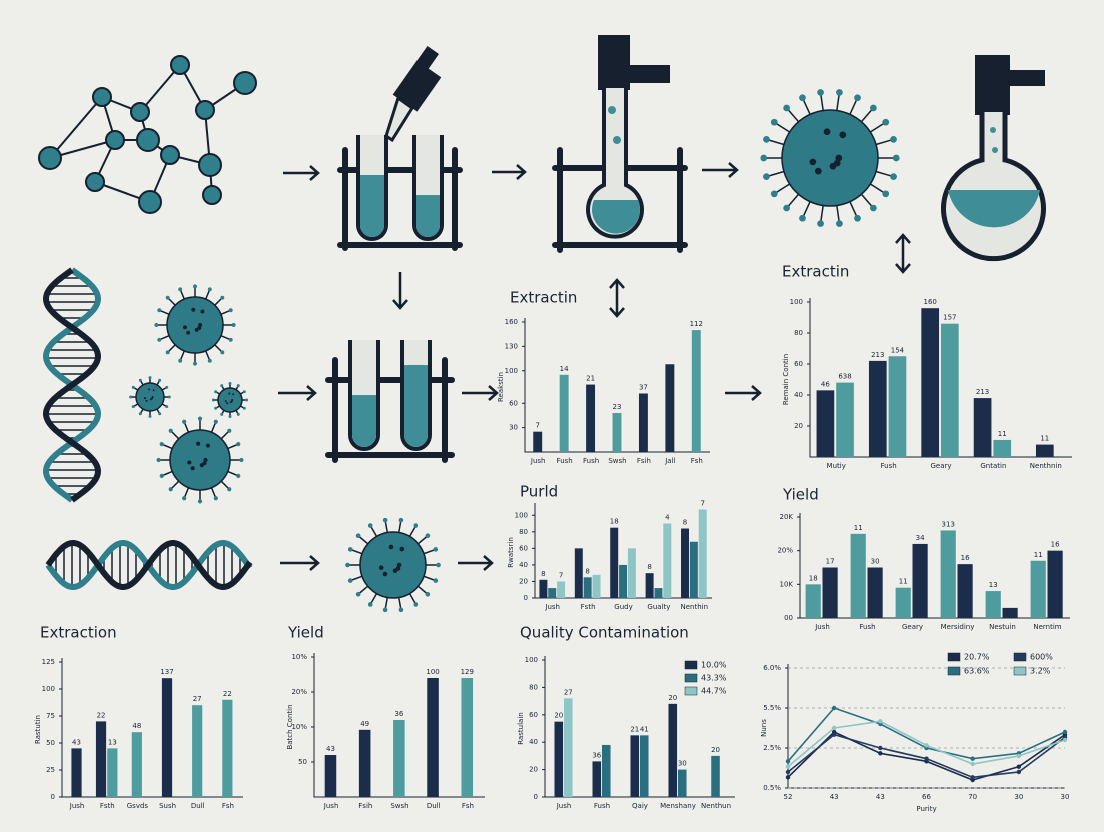 The width and height of the screenshot is (1104, 832). What do you see at coordinates (678, 806) in the screenshot?
I see `x-tick-label: Menshany` at bounding box center [678, 806].